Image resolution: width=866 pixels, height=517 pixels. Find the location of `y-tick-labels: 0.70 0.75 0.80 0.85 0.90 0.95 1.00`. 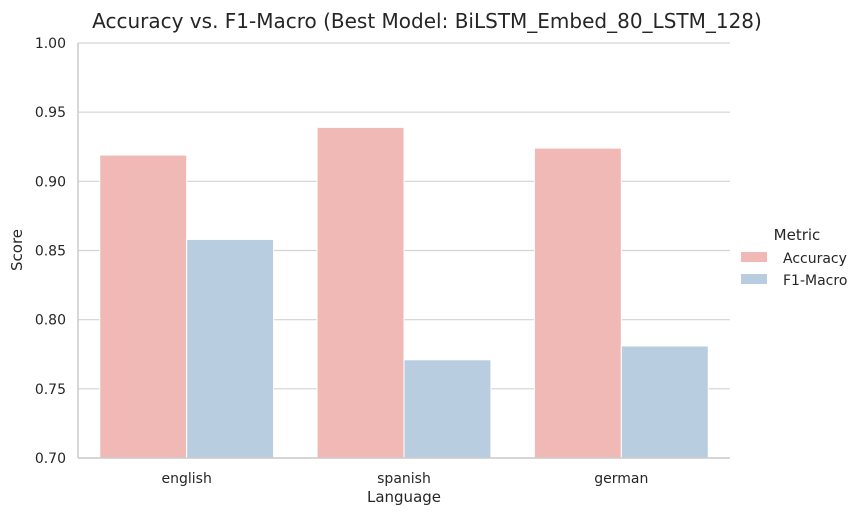

y-tick-labels: 0.70 0.75 0.80 0.85 0.90 0.95 1.00 is located at coordinates (50, 251).